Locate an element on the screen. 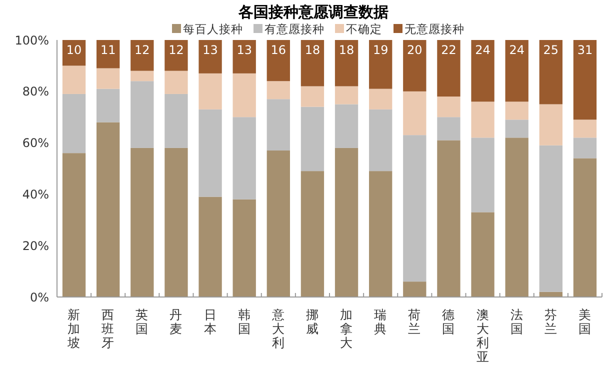 The width and height of the screenshot is (611, 368). legend-label: 有意愿接种 is located at coordinates (294, 29).